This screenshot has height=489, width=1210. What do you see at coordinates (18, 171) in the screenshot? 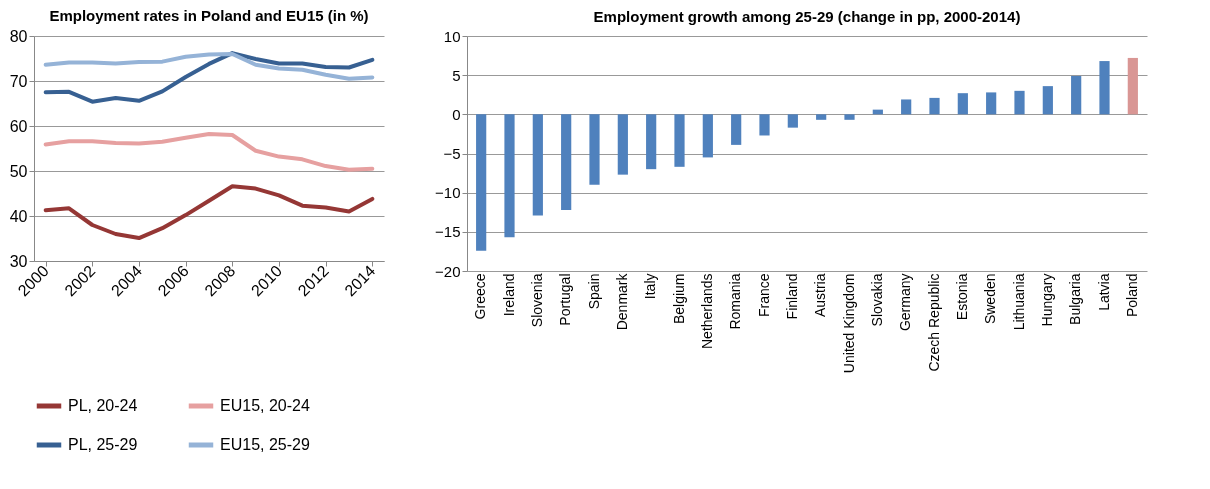
I see `y-tick-label: 50` at bounding box center [18, 171].